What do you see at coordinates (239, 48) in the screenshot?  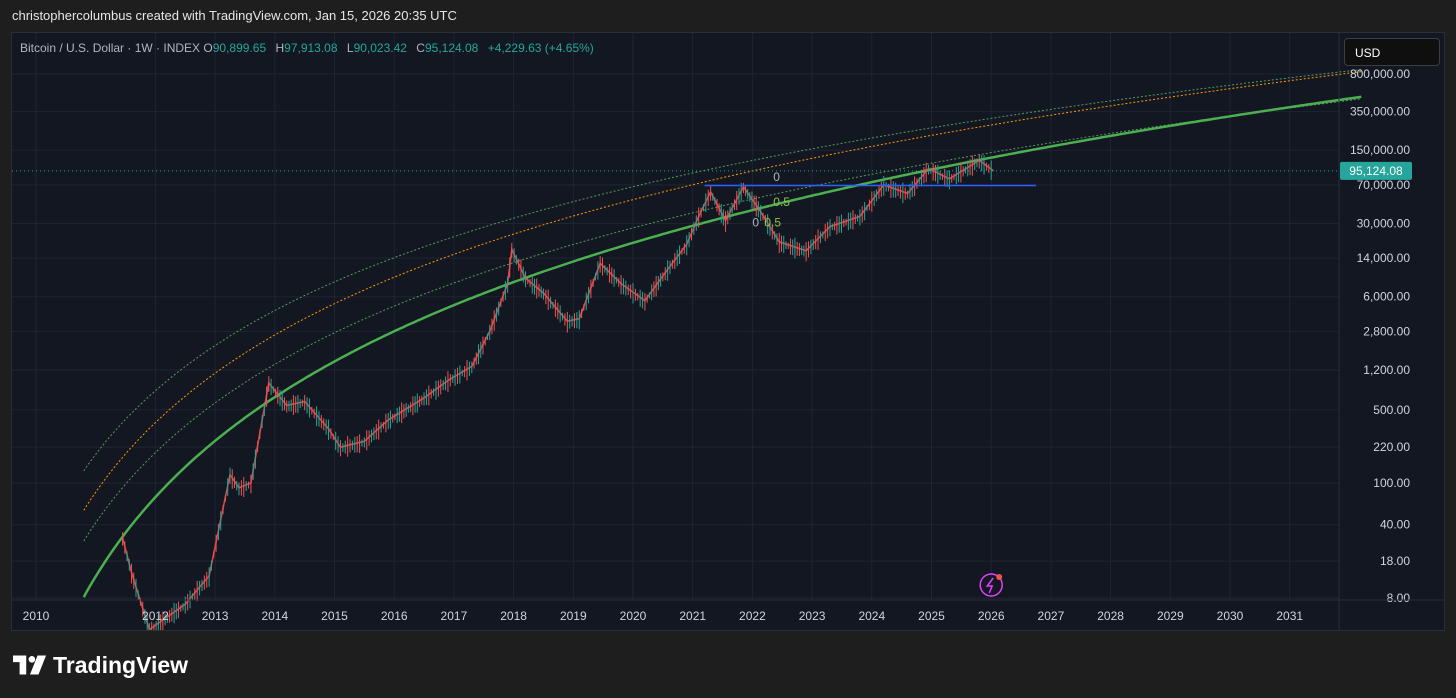 I see `open-value: 90,899.65` at bounding box center [239, 48].